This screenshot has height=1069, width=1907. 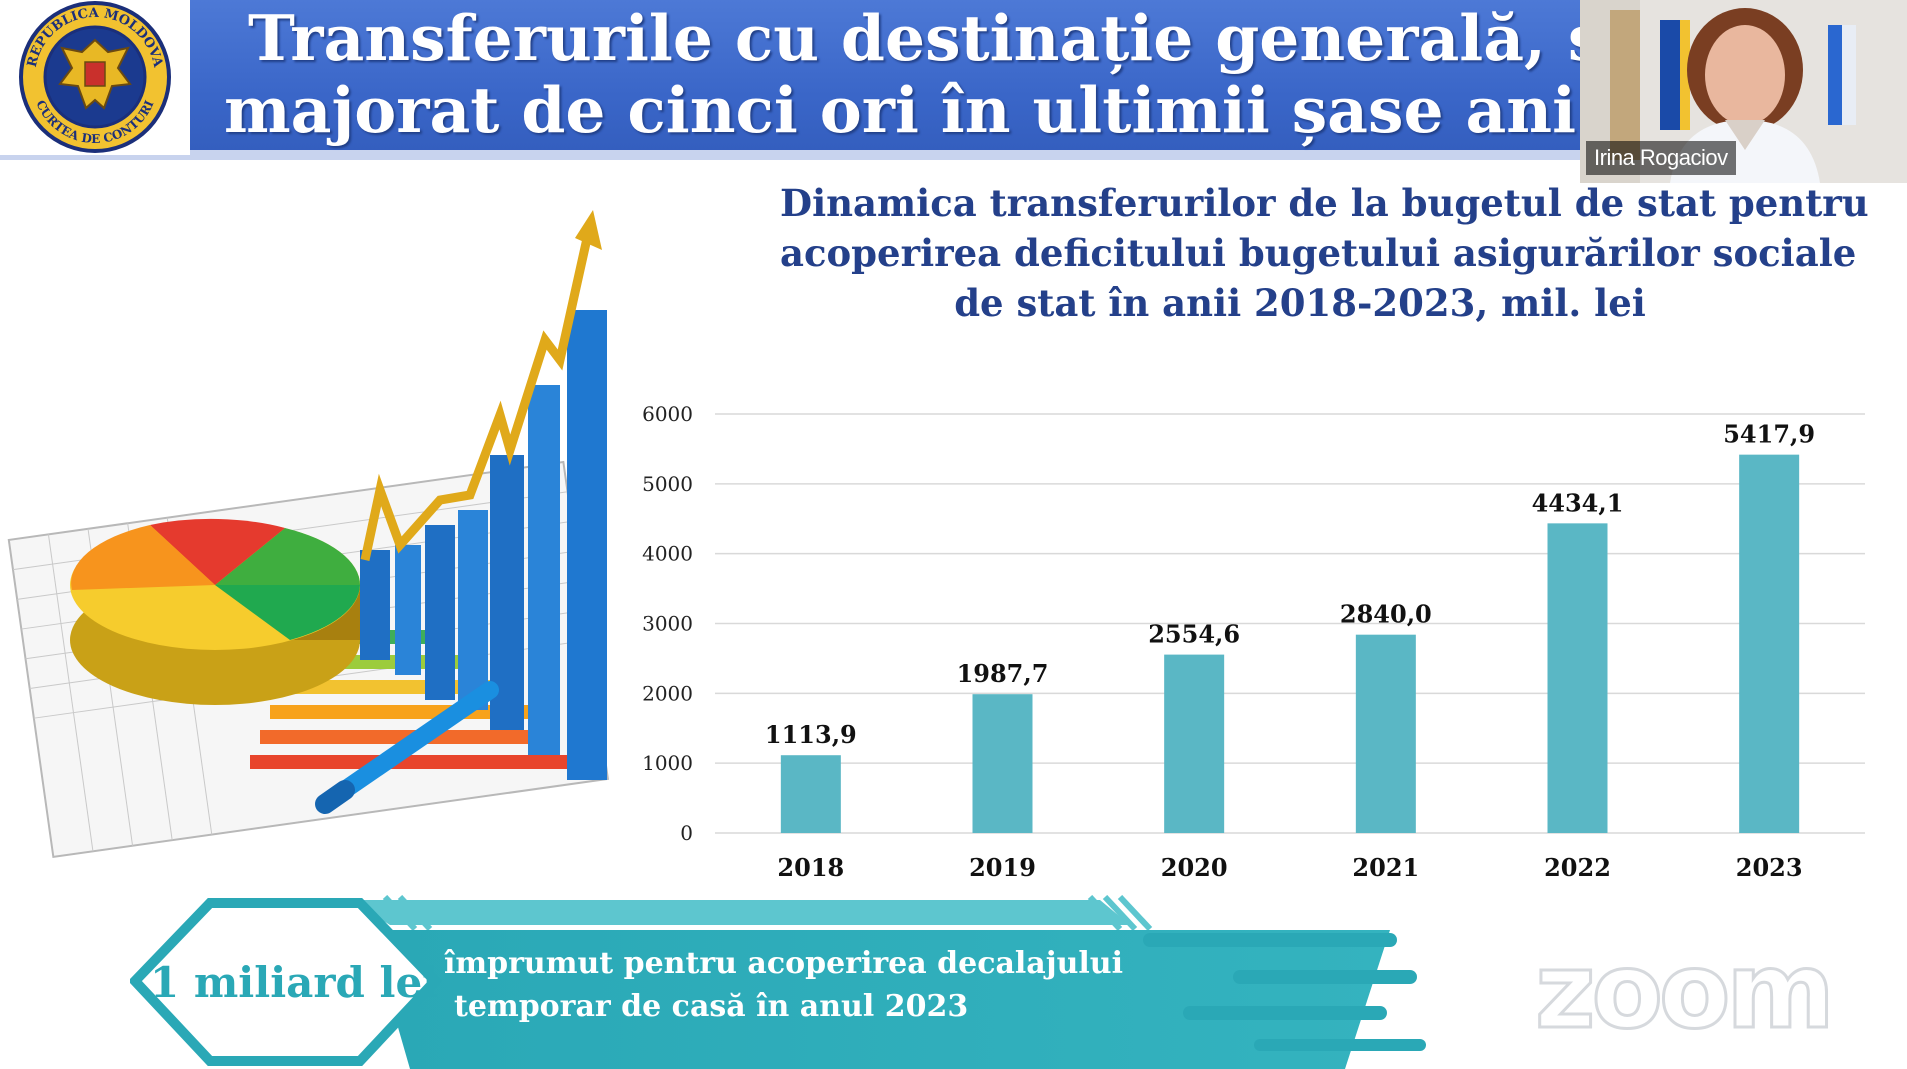 What do you see at coordinates (294, 982) in the screenshot?
I see `banner-amount: 1 miliard lei` at bounding box center [294, 982].